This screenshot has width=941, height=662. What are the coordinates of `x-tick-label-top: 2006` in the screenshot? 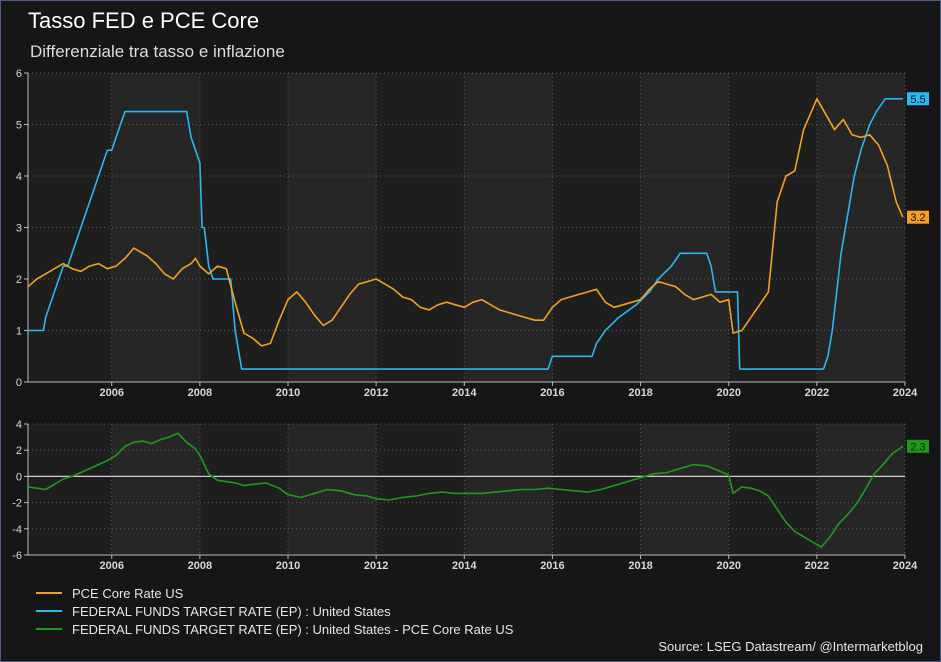 It's located at (111, 393).